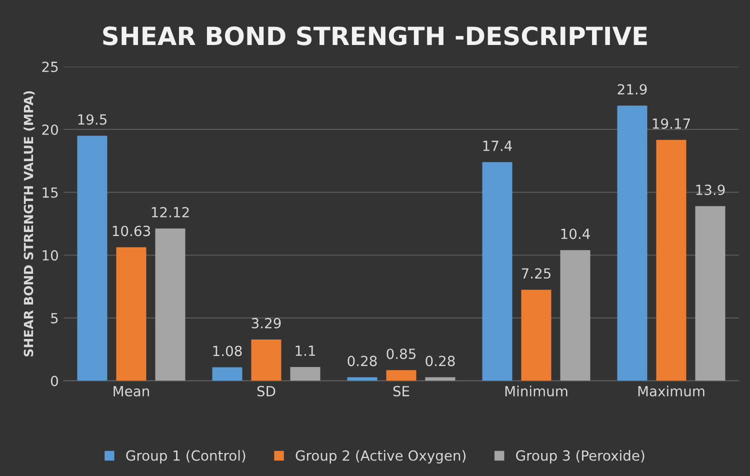  Describe the element at coordinates (50, 255) in the screenshot. I see `y-tick-label: 10` at that location.